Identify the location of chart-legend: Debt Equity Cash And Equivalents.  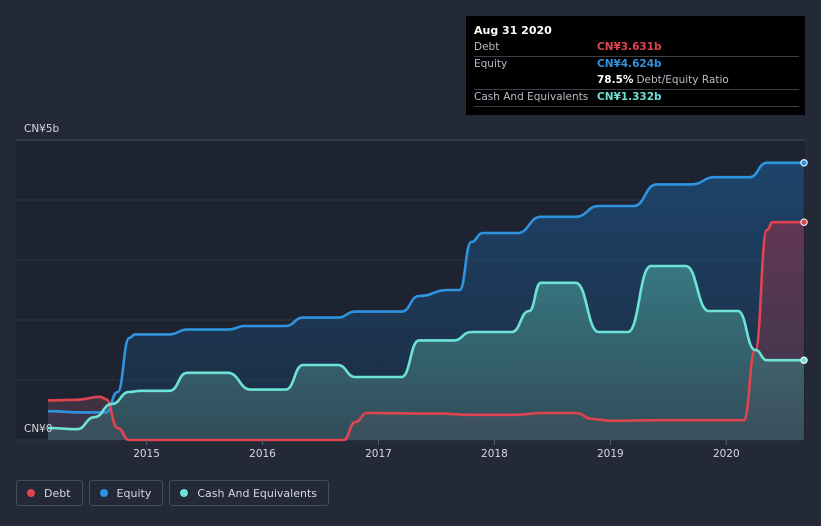
(172, 494).